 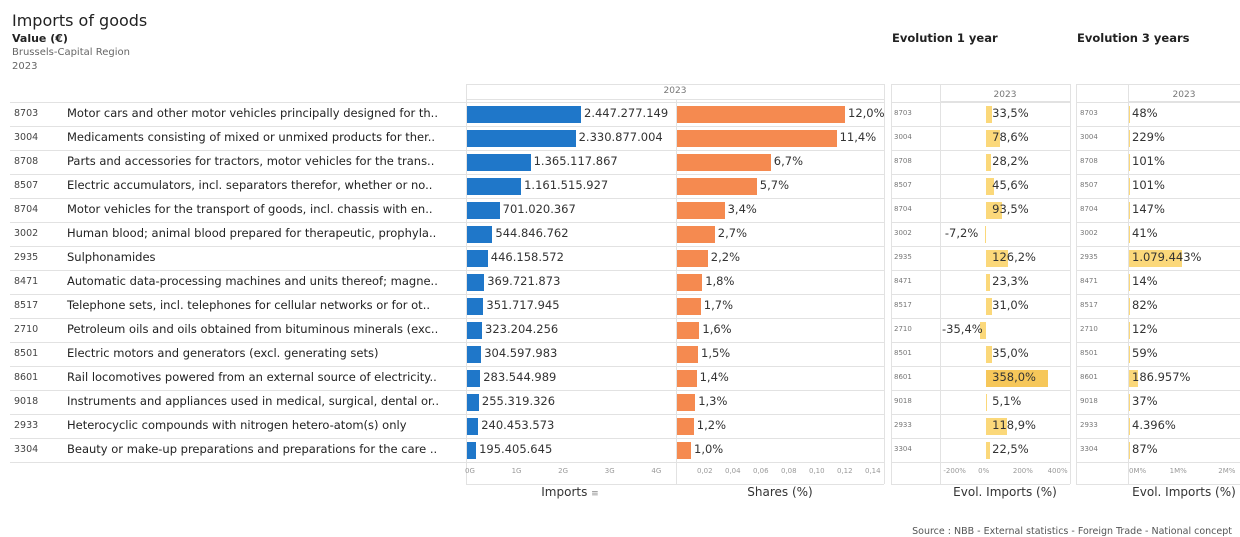 I want to click on shares-value-label: 1,0%, so click(x=709, y=449).